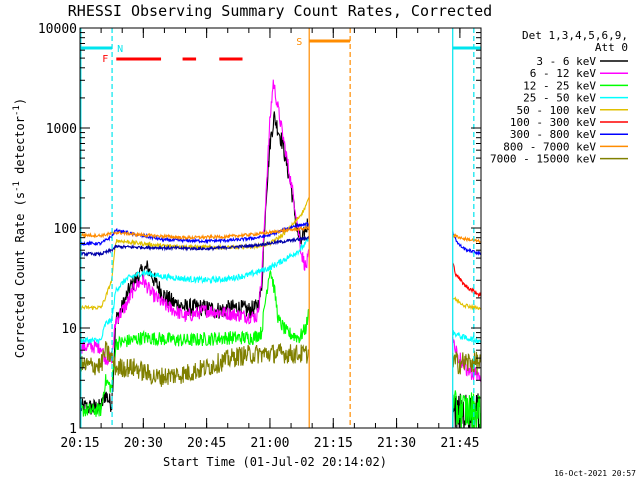 The image size is (640, 480). I want to click on y-tick-label: 10, so click(69, 329).